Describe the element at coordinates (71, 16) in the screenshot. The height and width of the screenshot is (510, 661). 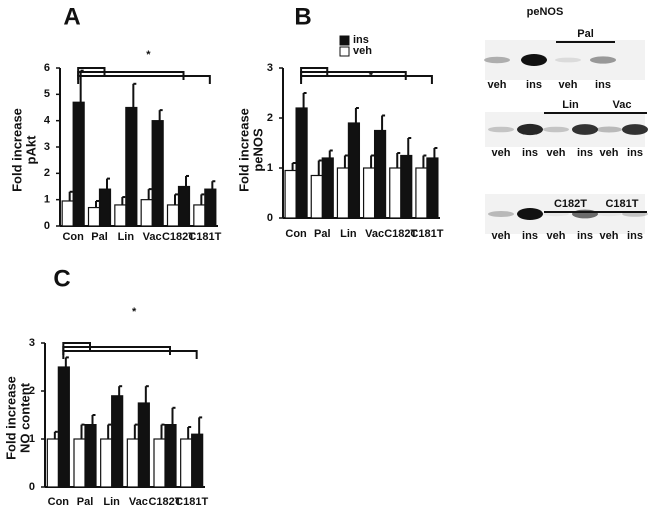
I see `panel-letter: A` at that location.